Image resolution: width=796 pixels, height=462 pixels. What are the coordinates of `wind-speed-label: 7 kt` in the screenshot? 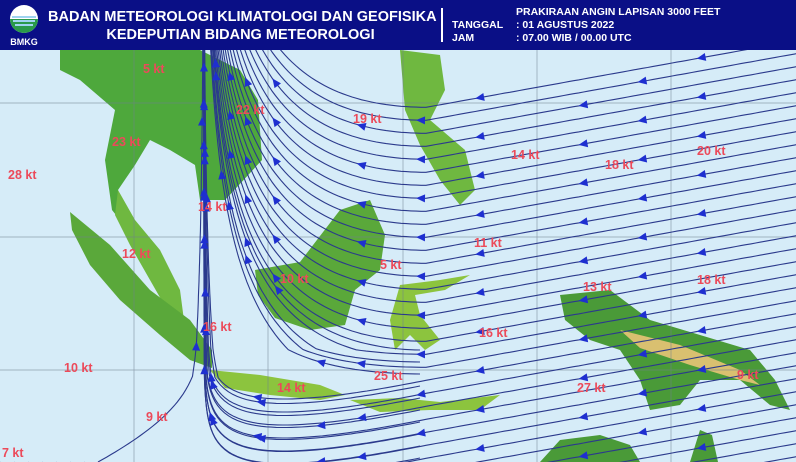 It's located at (13, 453).